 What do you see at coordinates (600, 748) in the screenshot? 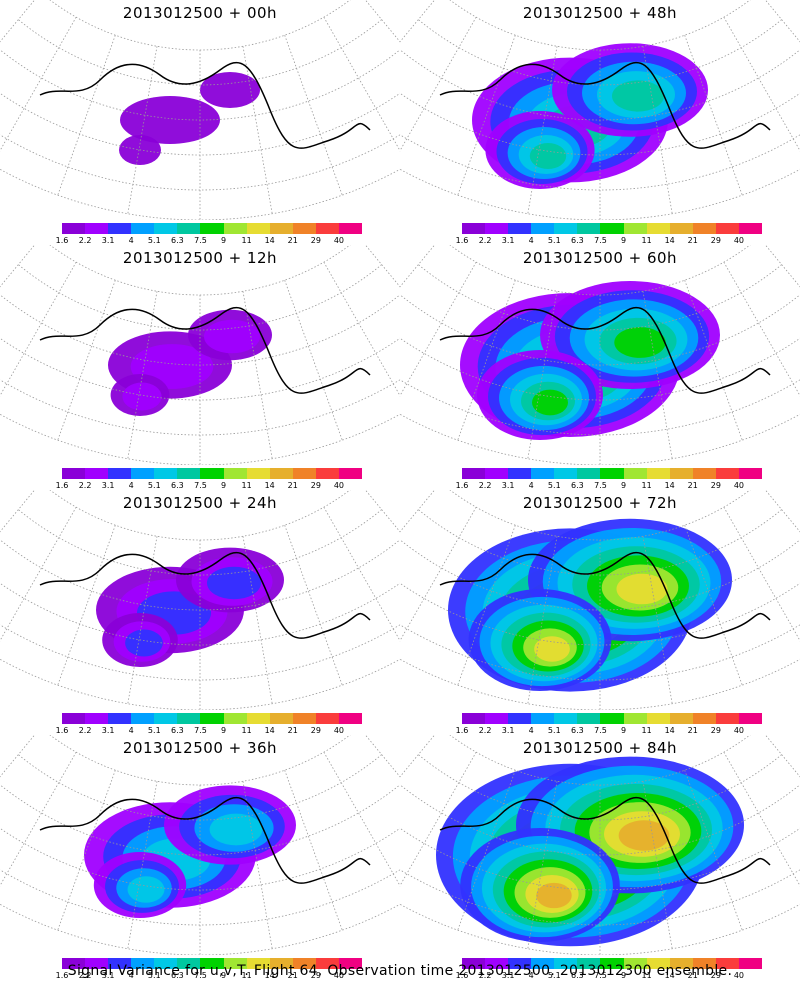
I see `panel-title: 2013012500 + 84h` at bounding box center [600, 748].